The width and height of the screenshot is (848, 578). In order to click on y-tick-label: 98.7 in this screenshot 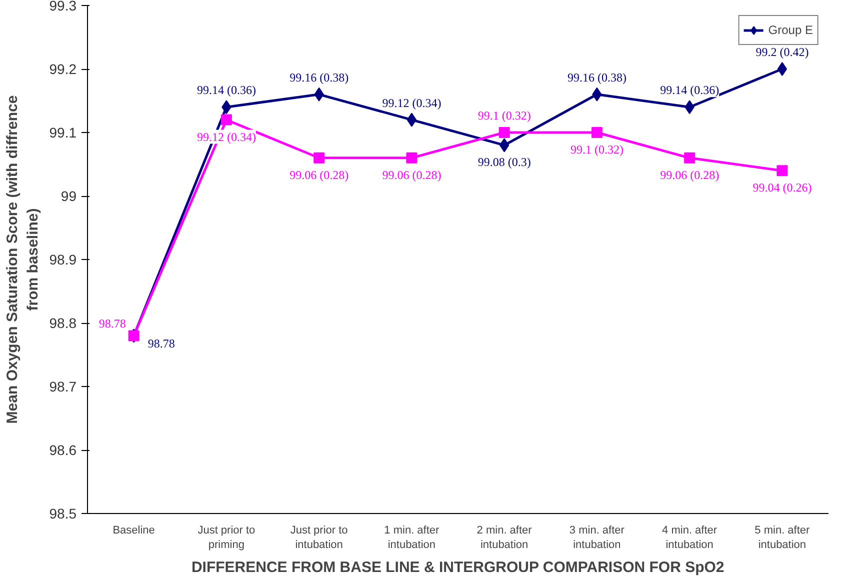, I will do `click(63, 386)`.